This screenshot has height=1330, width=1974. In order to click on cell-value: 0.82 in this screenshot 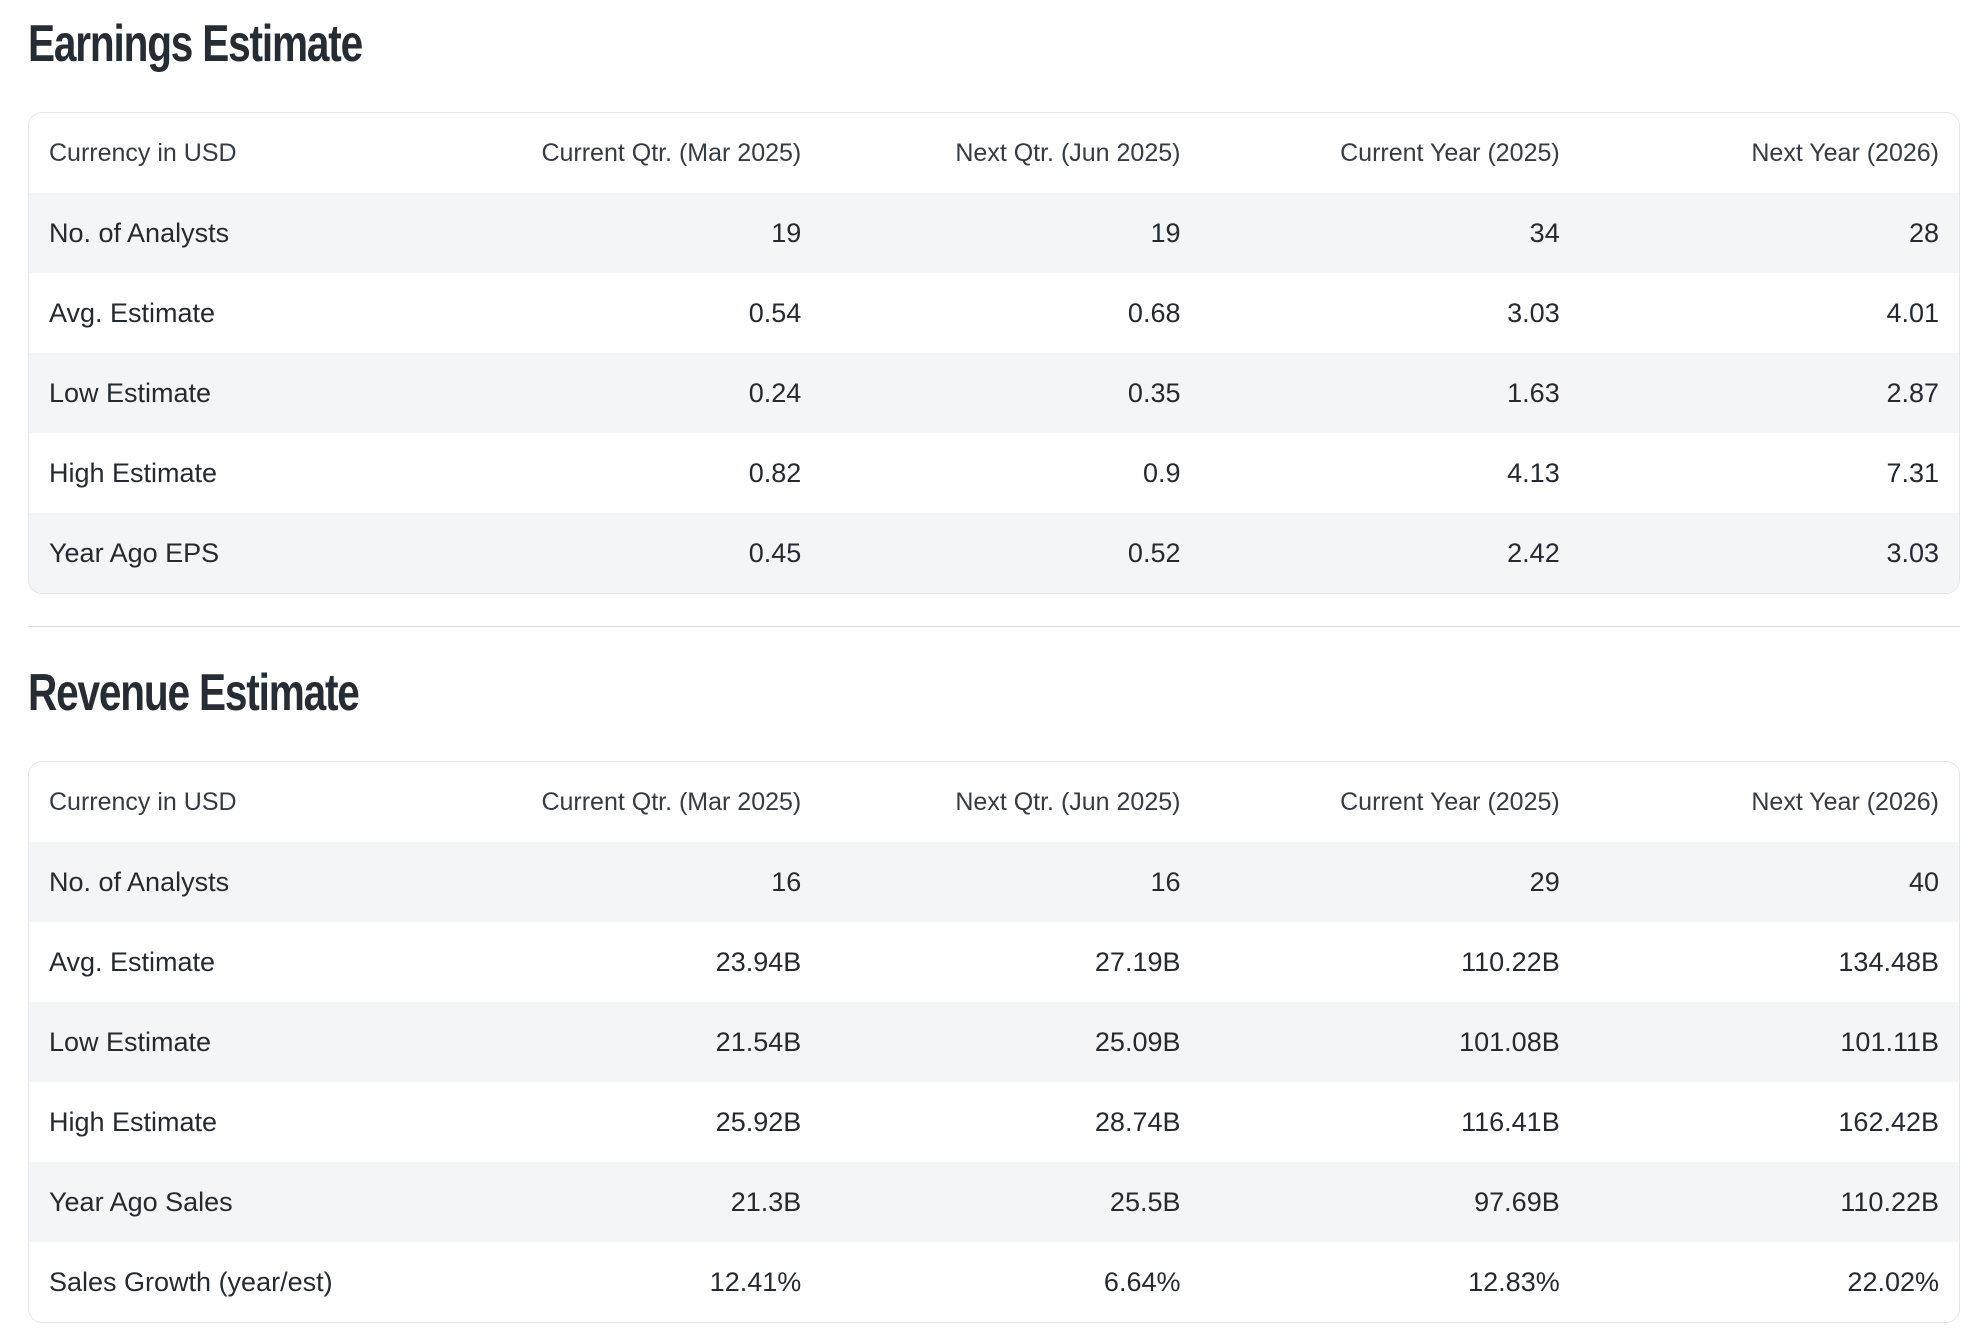, I will do `click(775, 472)`.